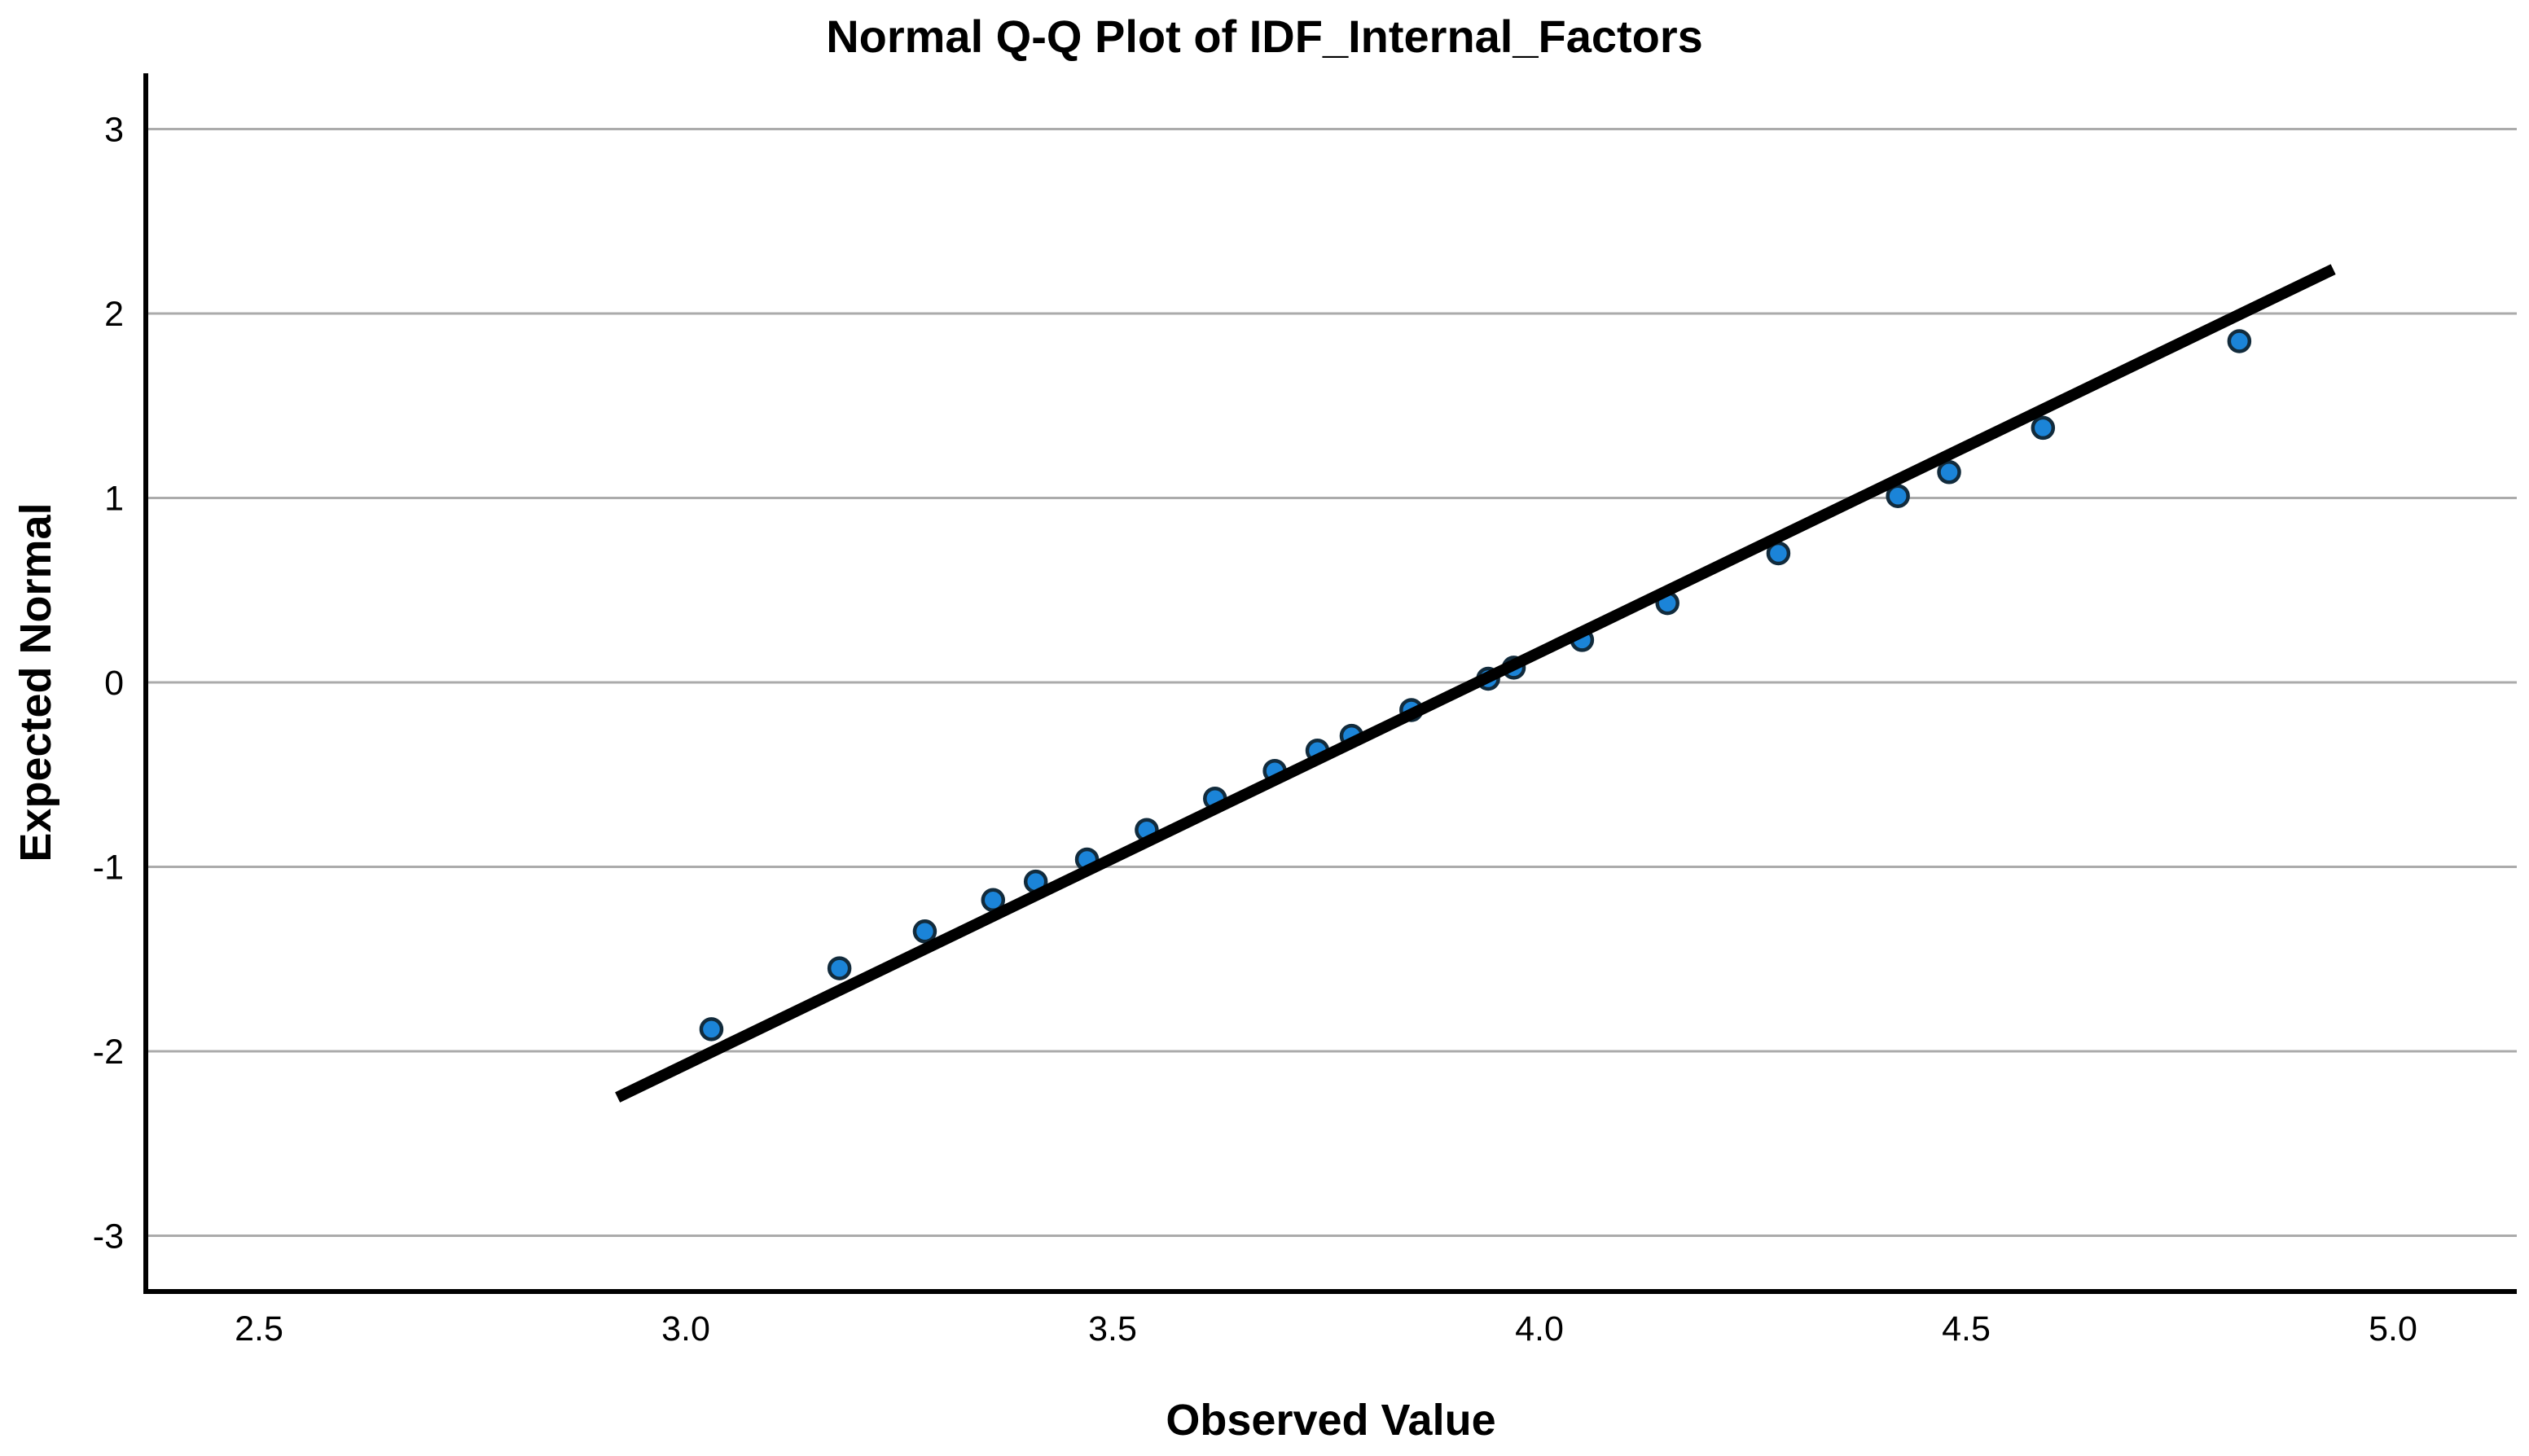 Image resolution: width=2529 pixels, height=1456 pixels. I want to click on x-tick-label: 4.5, so click(1966, 1329).